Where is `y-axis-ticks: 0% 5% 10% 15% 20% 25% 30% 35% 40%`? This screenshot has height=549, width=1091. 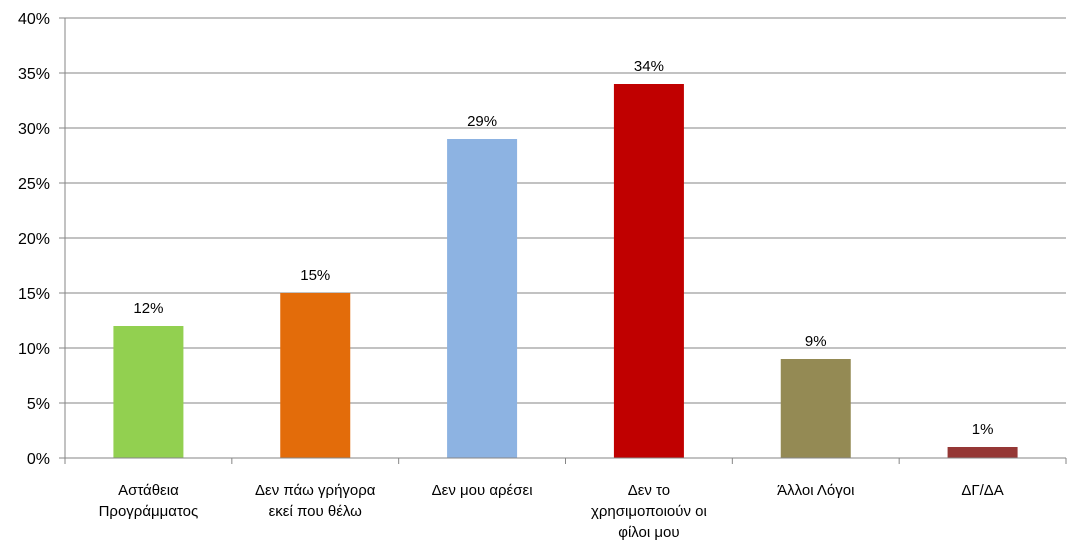 y-axis-ticks: 0% 5% 10% 15% 20% 25% 30% 35% 40% is located at coordinates (41, 239).